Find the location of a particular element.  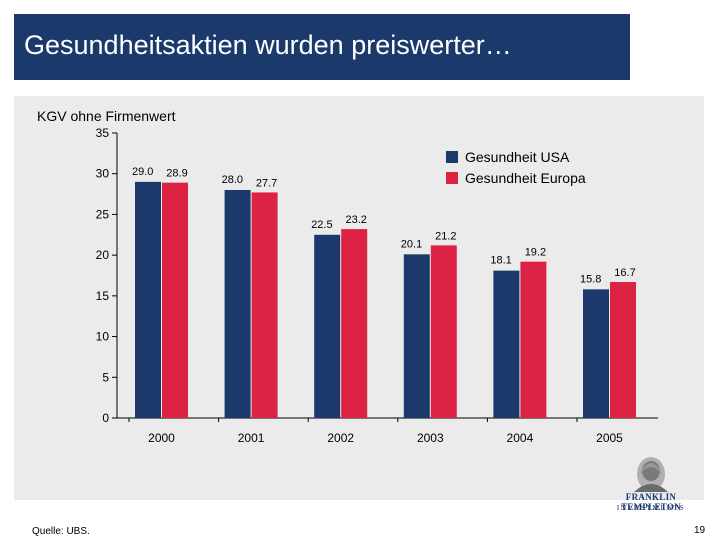

x-tick-label: 2003 is located at coordinates (430, 438).